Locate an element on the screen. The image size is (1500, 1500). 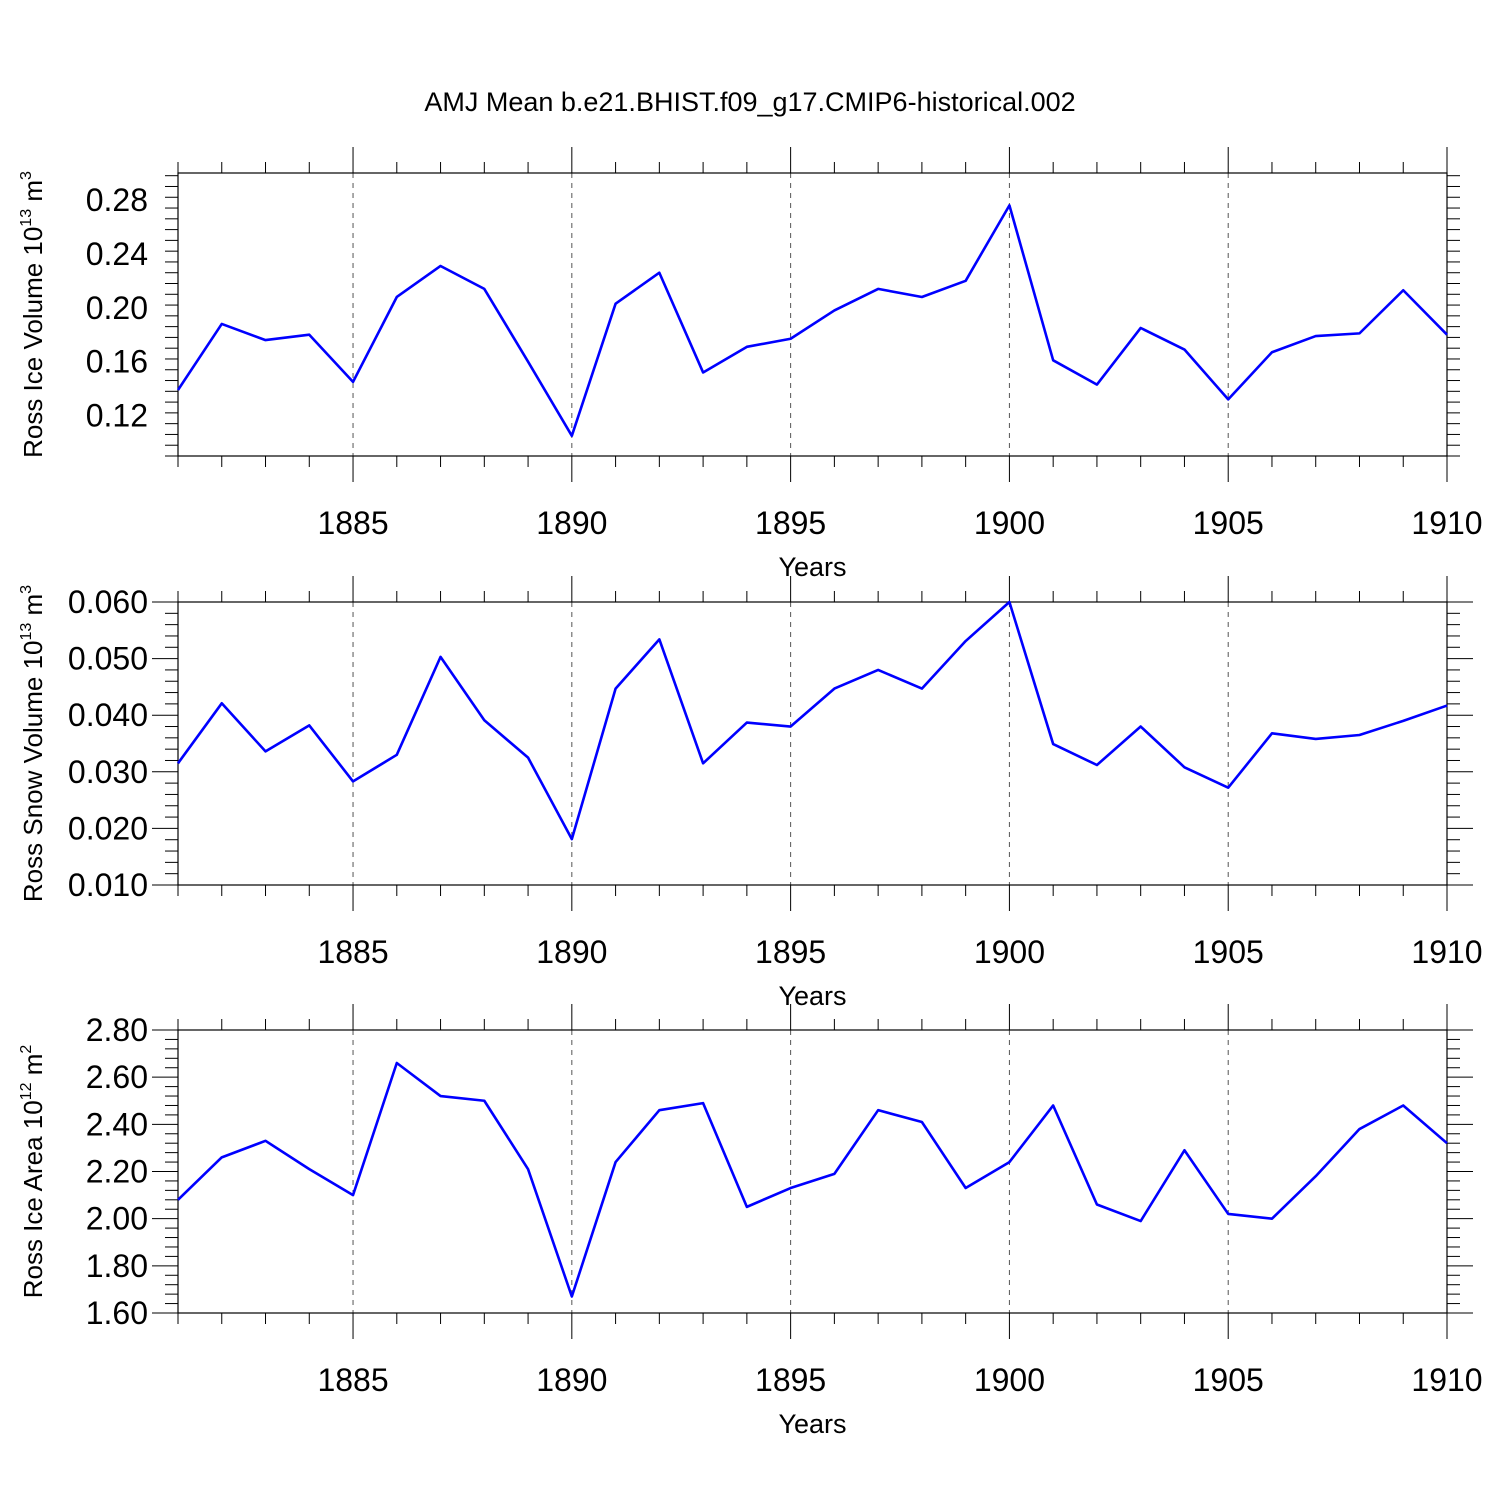
y-tick-label: 0.28 is located at coordinates (117, 200).